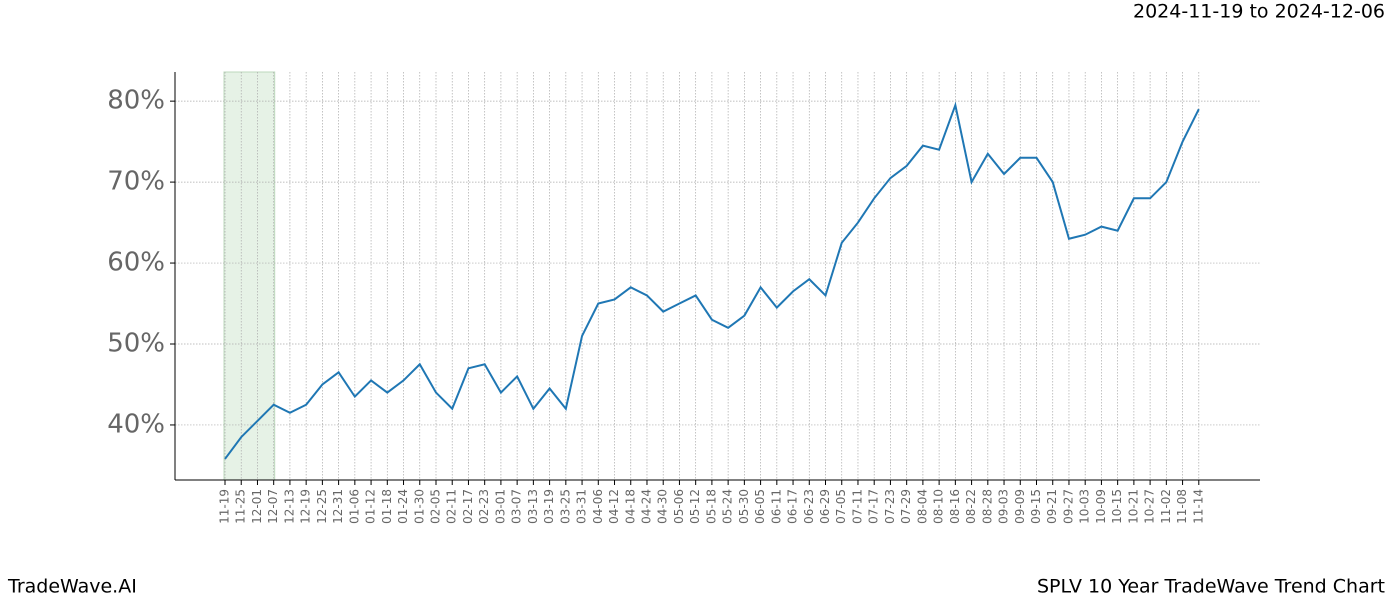 Image resolution: width=1400 pixels, height=604 pixels. What do you see at coordinates (354, 506) in the screenshot?
I see `x-tick-label: 01-06` at bounding box center [354, 506].